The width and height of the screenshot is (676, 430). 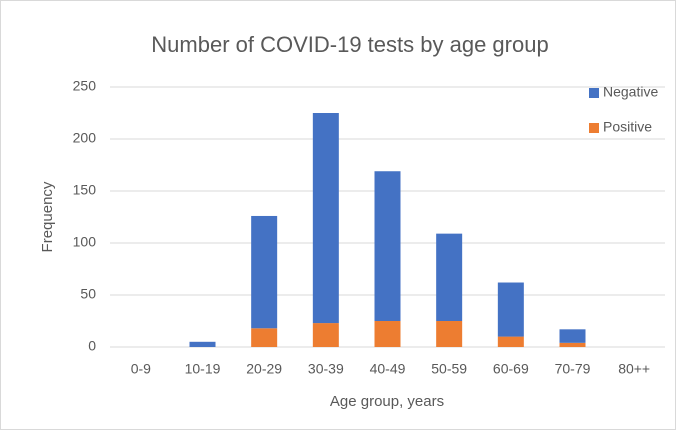 I want to click on x-tick-label: 50-59, so click(x=449, y=369).